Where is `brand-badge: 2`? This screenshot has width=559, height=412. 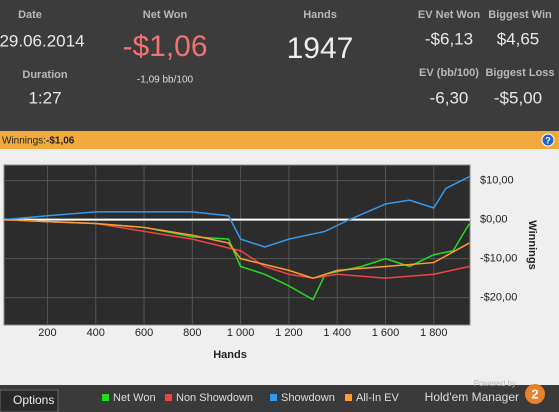
brand-badge: 2 is located at coordinates (534, 393).